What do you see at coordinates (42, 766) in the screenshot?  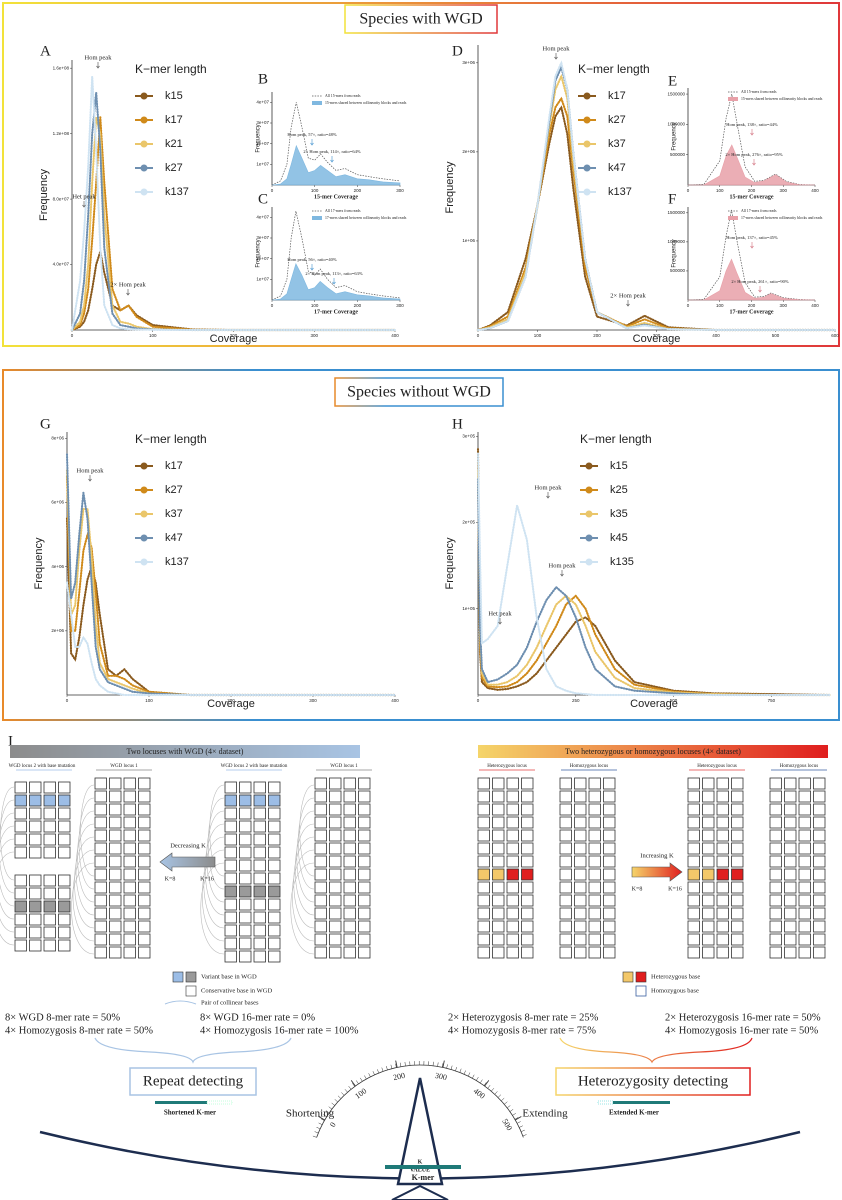 I see `locus-label: WGD locus 2 with base mutation` at bounding box center [42, 766].